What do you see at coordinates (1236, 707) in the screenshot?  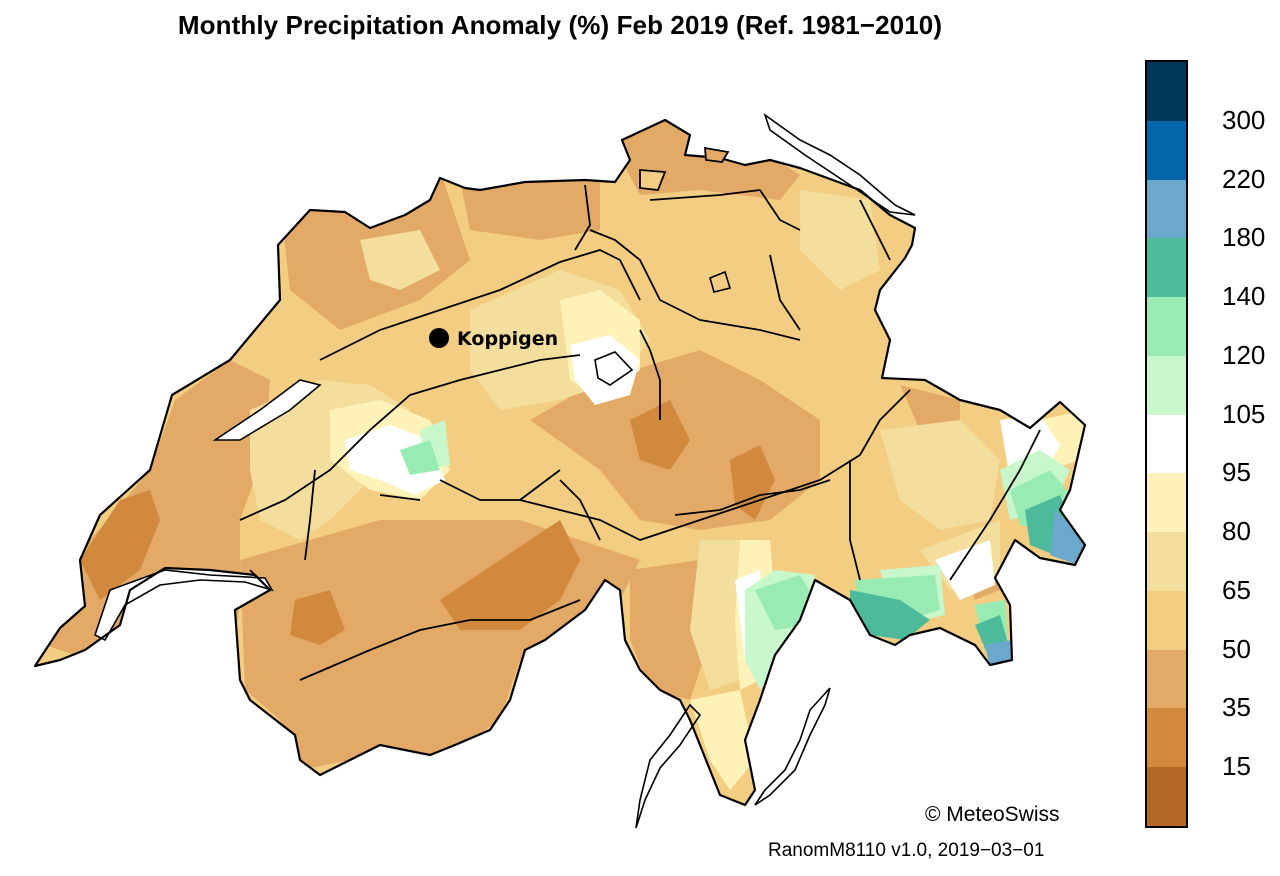 I see `colorbar-tick-label: 35` at bounding box center [1236, 707].